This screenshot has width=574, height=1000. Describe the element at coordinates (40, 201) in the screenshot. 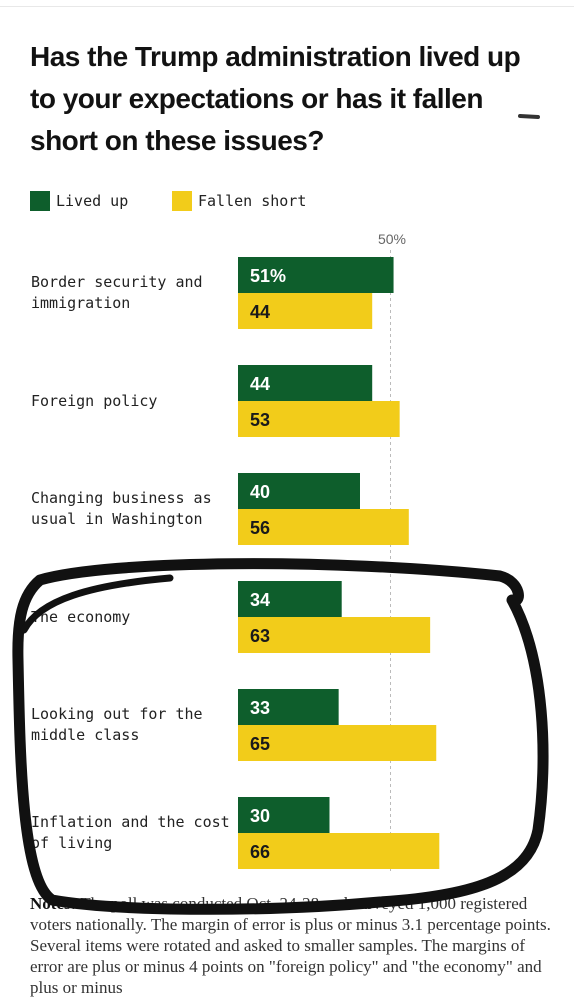

I see `legend-swatch-lived-up` at that location.